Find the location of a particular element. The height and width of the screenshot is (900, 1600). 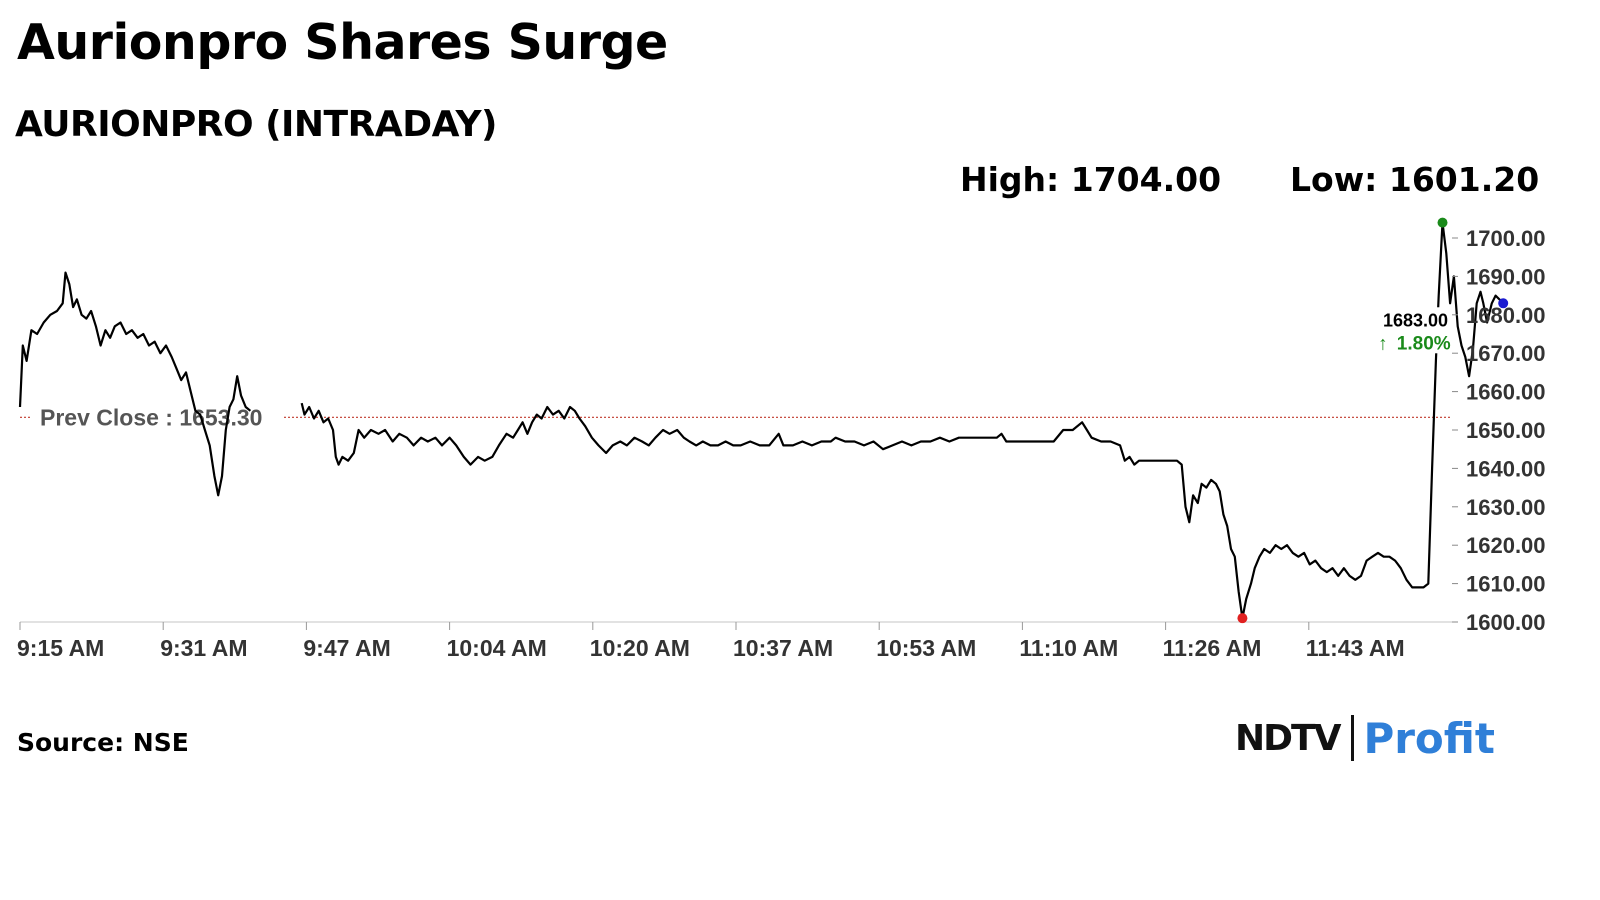

source-note: Source: NSE is located at coordinates (103, 742).